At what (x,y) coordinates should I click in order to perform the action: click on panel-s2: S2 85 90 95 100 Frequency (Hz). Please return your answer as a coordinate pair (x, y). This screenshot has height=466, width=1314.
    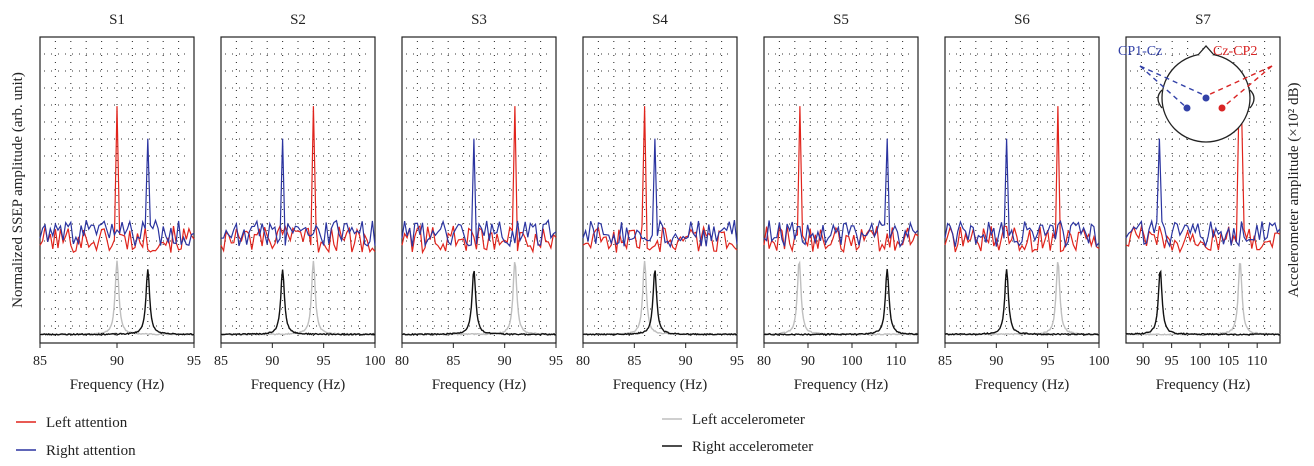
    Looking at the image, I should click on (300, 202).